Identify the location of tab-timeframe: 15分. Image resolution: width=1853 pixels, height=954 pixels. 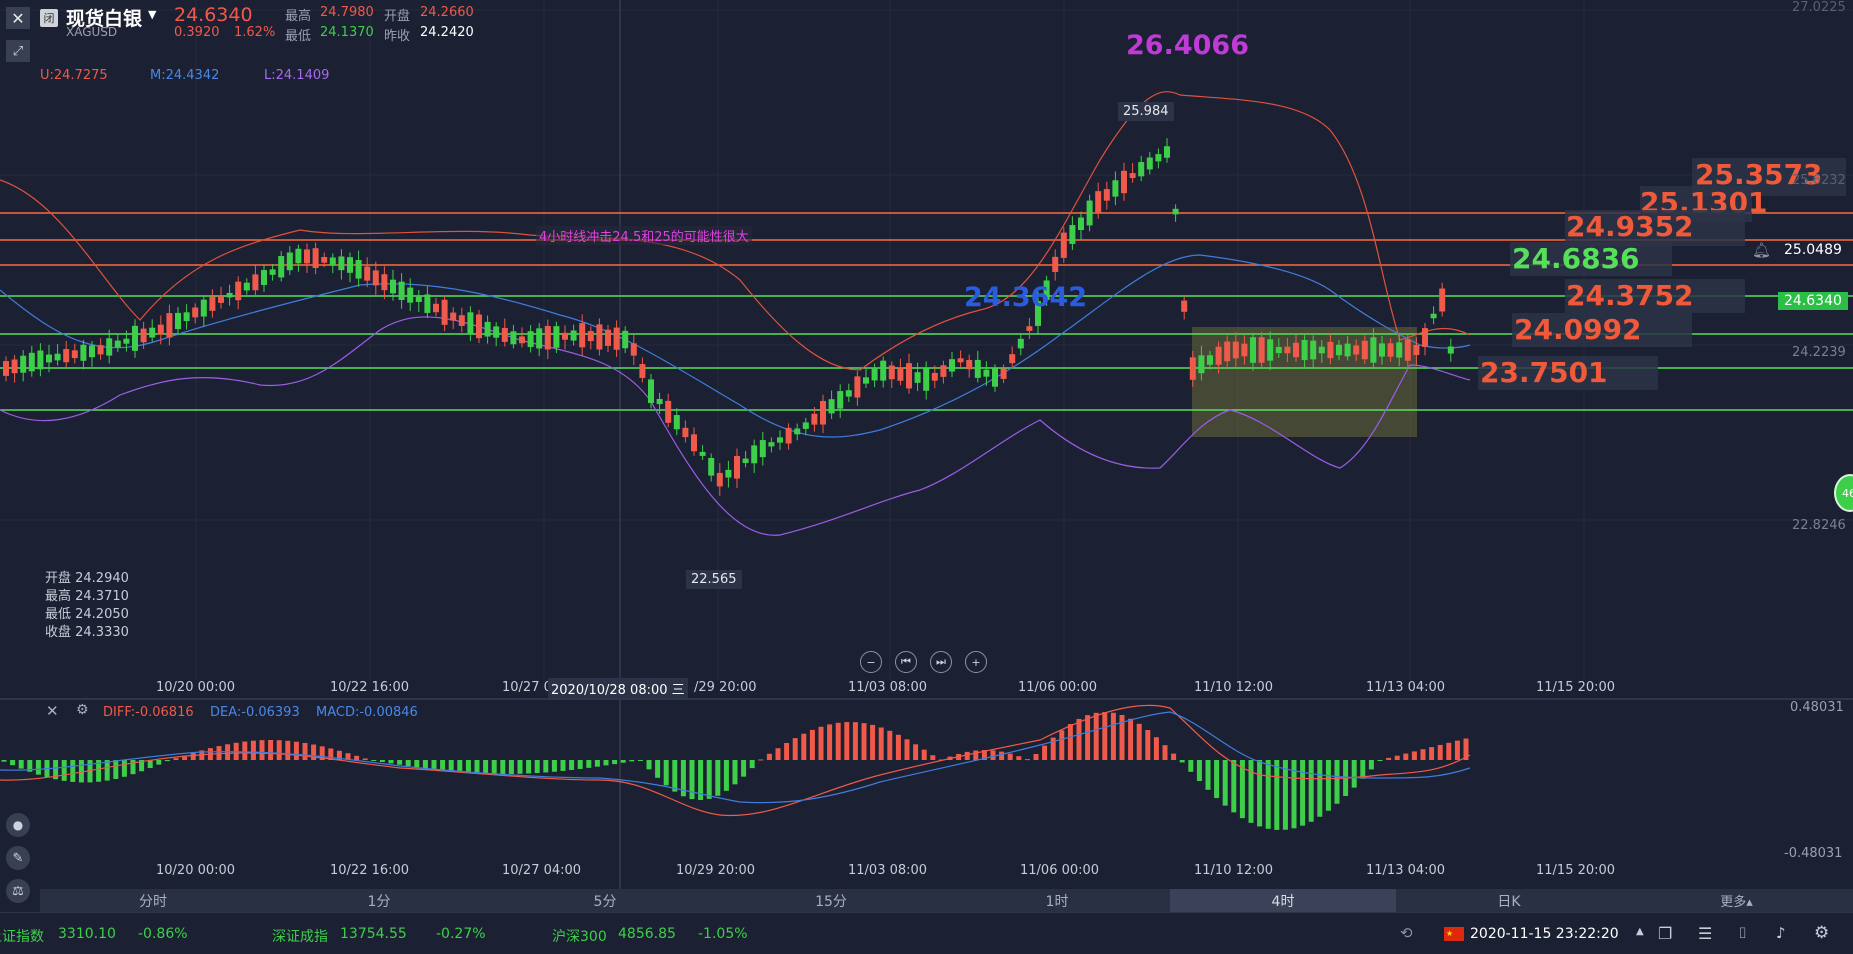
(831, 901).